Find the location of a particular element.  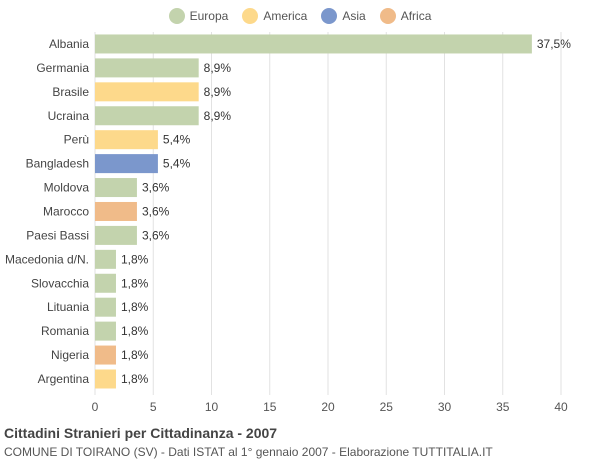

legend-item-asia: Asia is located at coordinates (343, 16).